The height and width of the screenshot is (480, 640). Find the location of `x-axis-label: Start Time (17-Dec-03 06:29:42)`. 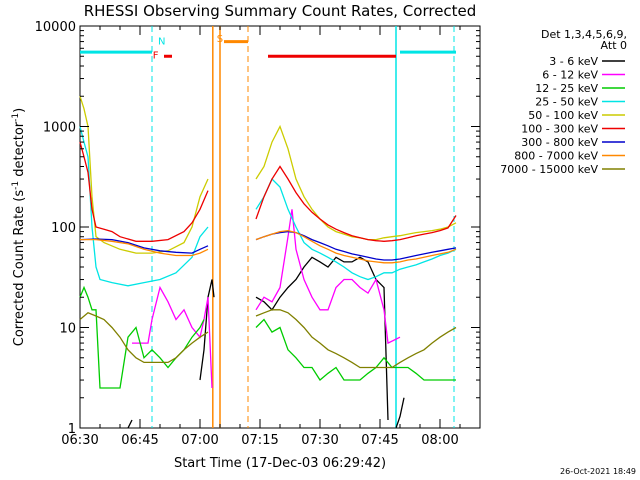

x-axis-label: Start Time (17-Dec-03 06:29:42) is located at coordinates (280, 463).